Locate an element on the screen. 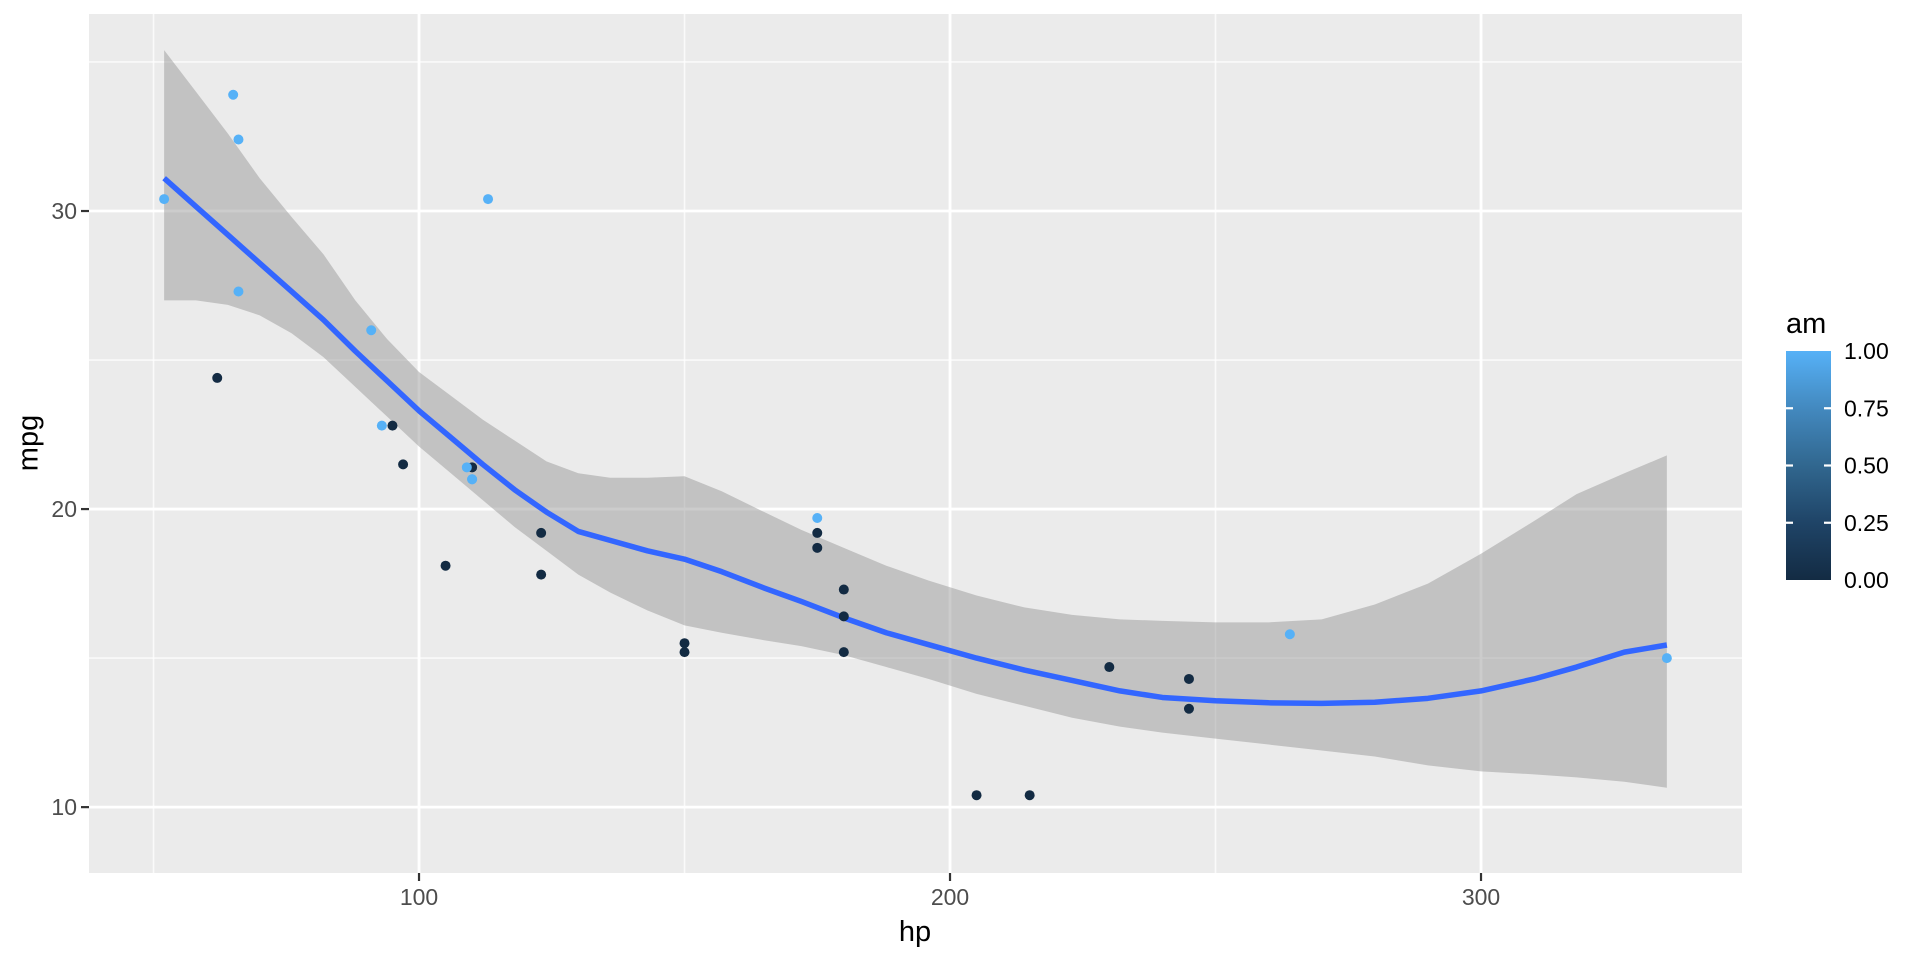 This screenshot has height=960, width=1920. x-tick-label: 200 is located at coordinates (950, 897).